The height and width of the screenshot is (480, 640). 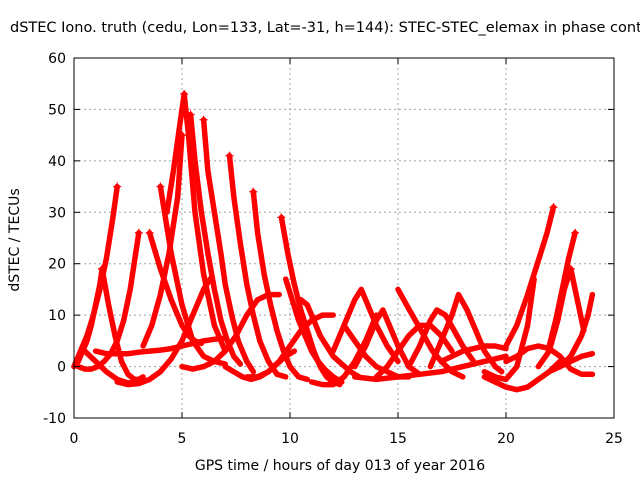 What do you see at coordinates (74, 439) in the screenshot?
I see `x-tick-label: 0` at bounding box center [74, 439].